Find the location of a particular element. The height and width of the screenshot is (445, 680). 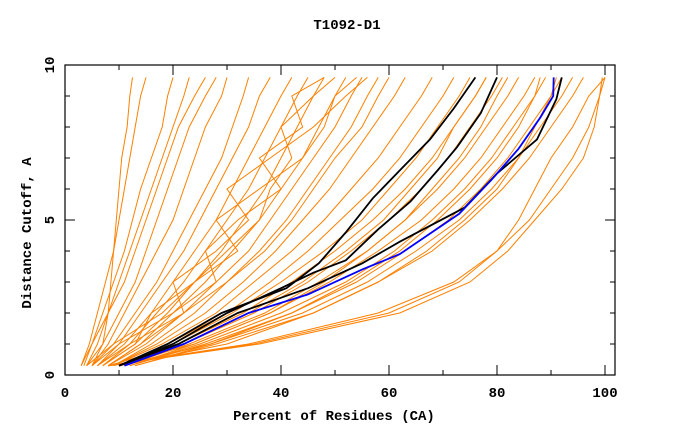

y-tick-label: 5 is located at coordinates (51, 220).